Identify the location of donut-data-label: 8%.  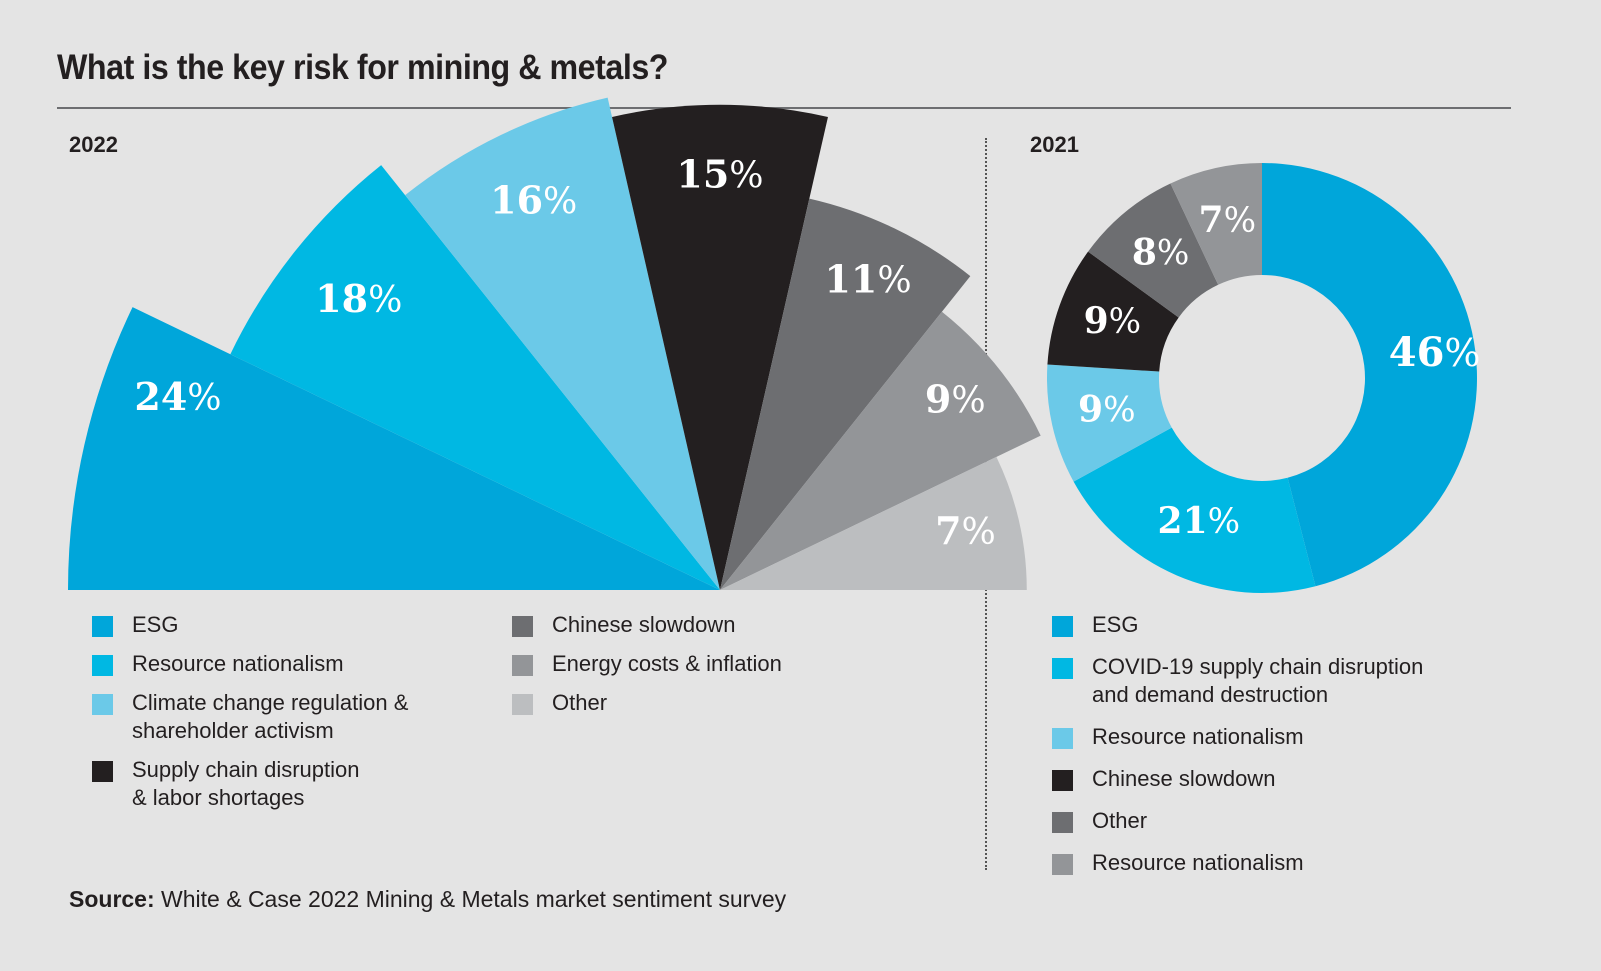
(1161, 252).